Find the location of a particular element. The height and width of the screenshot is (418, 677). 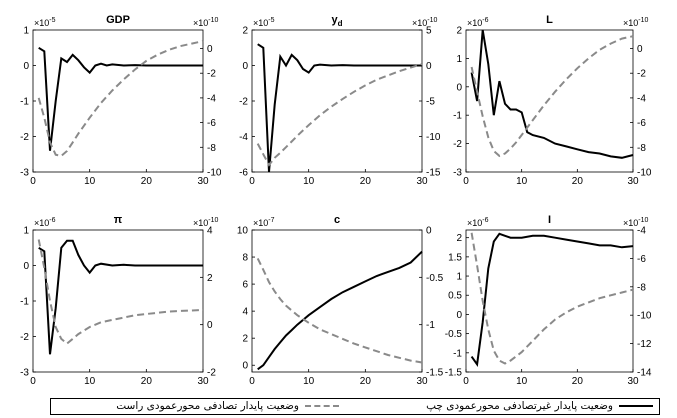

right-tick-label: -1 is located at coordinates (430, 325).